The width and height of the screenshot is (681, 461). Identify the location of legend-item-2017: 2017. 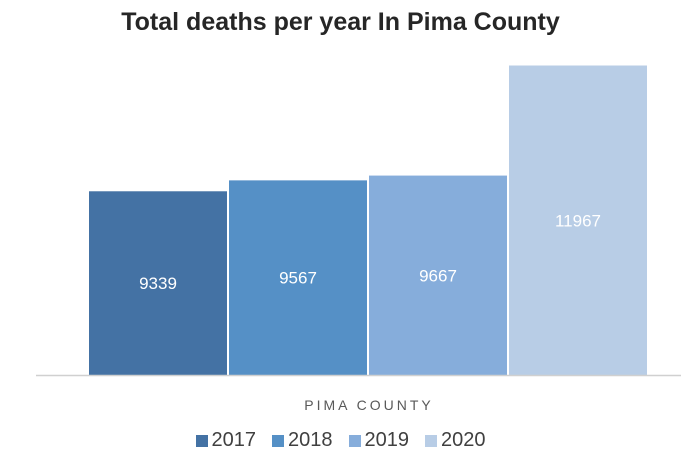
(226, 440).